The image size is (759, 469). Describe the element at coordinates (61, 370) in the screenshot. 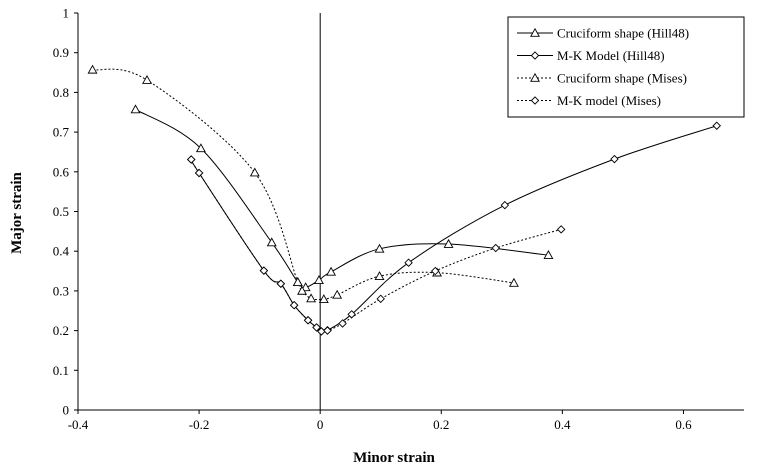

I see `y-tick-label: 0.1` at that location.